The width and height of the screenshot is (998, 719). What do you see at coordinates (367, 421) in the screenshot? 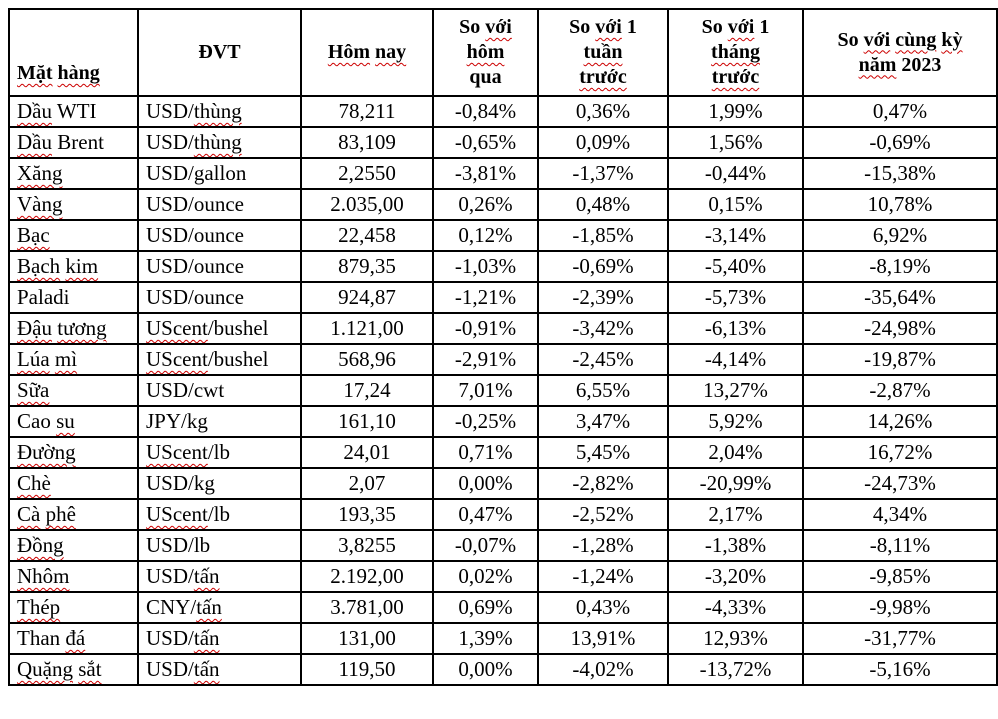
I see `cell-today: 161,10` at bounding box center [367, 421].